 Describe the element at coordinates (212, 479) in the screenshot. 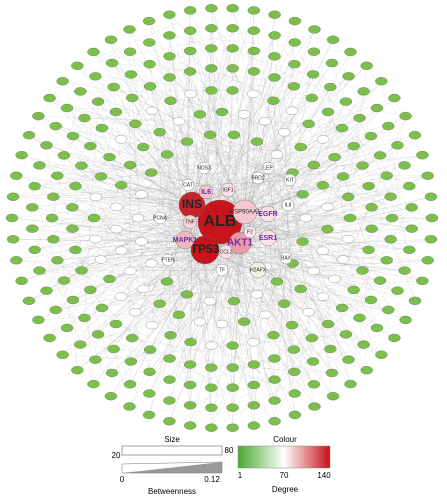

I see `betweenness-max: 0.12` at that location.